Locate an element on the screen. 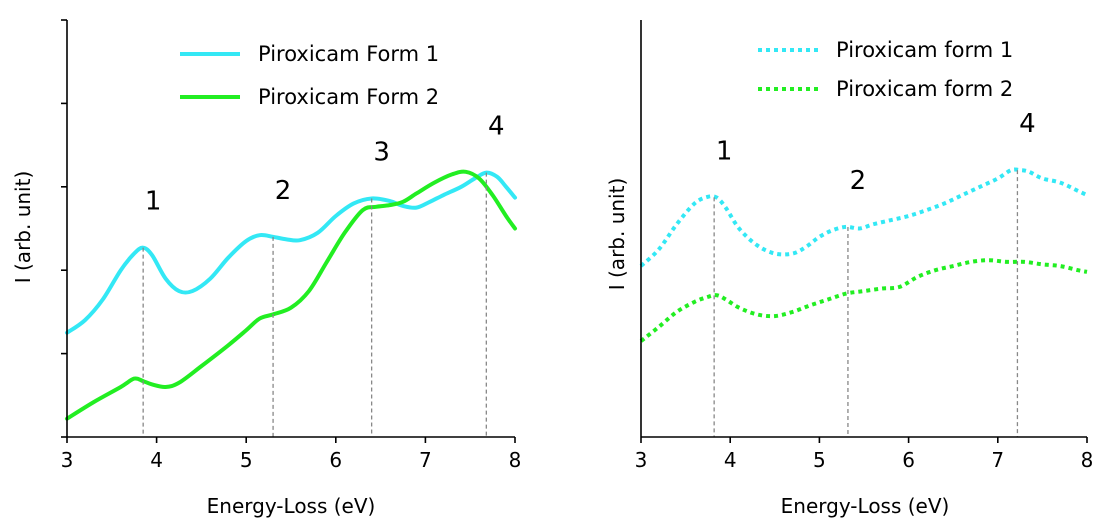 The width and height of the screenshot is (1097, 521). right-chart-legend: Piroxicam form 1 Piroxicam form 2 is located at coordinates (885, 69).